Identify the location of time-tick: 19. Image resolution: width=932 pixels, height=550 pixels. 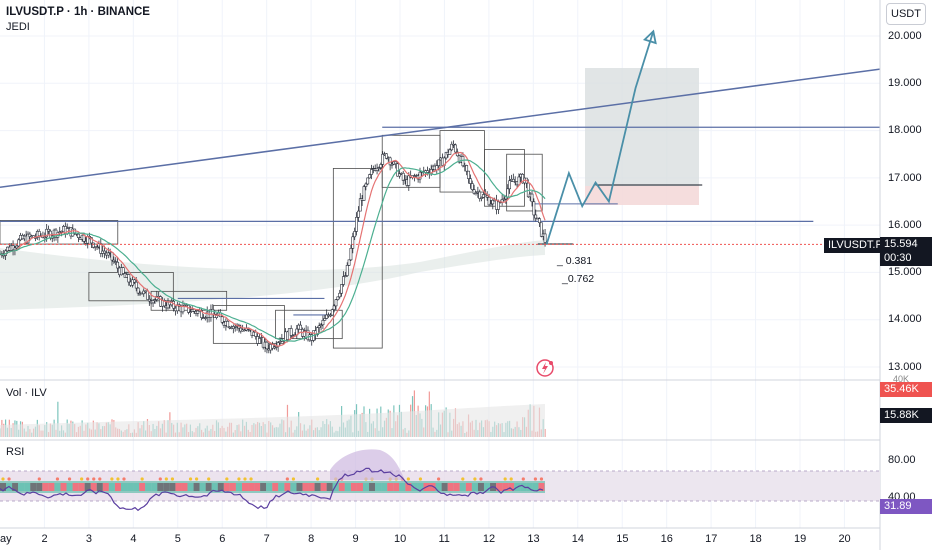
(800, 539).